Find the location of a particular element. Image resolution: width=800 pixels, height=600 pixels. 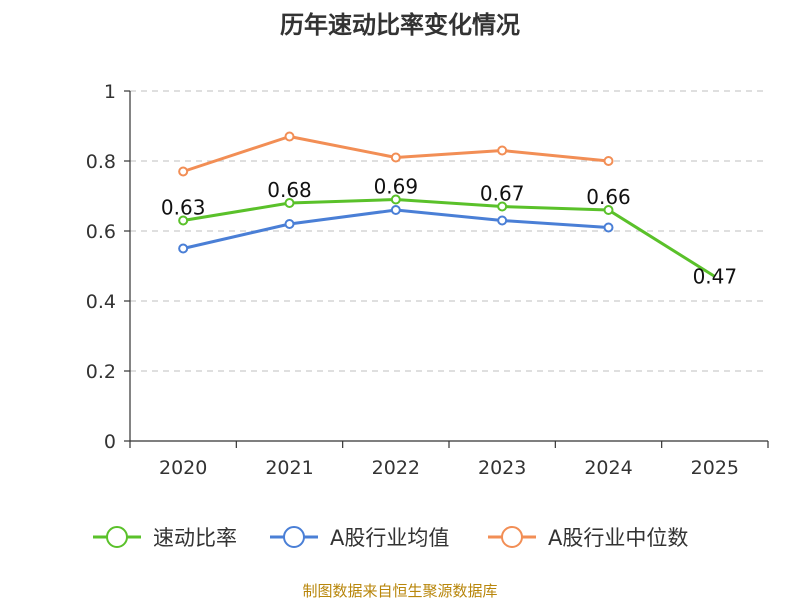

source-note: 制图数据来自恒生聚源数据库 is located at coordinates (399, 591).